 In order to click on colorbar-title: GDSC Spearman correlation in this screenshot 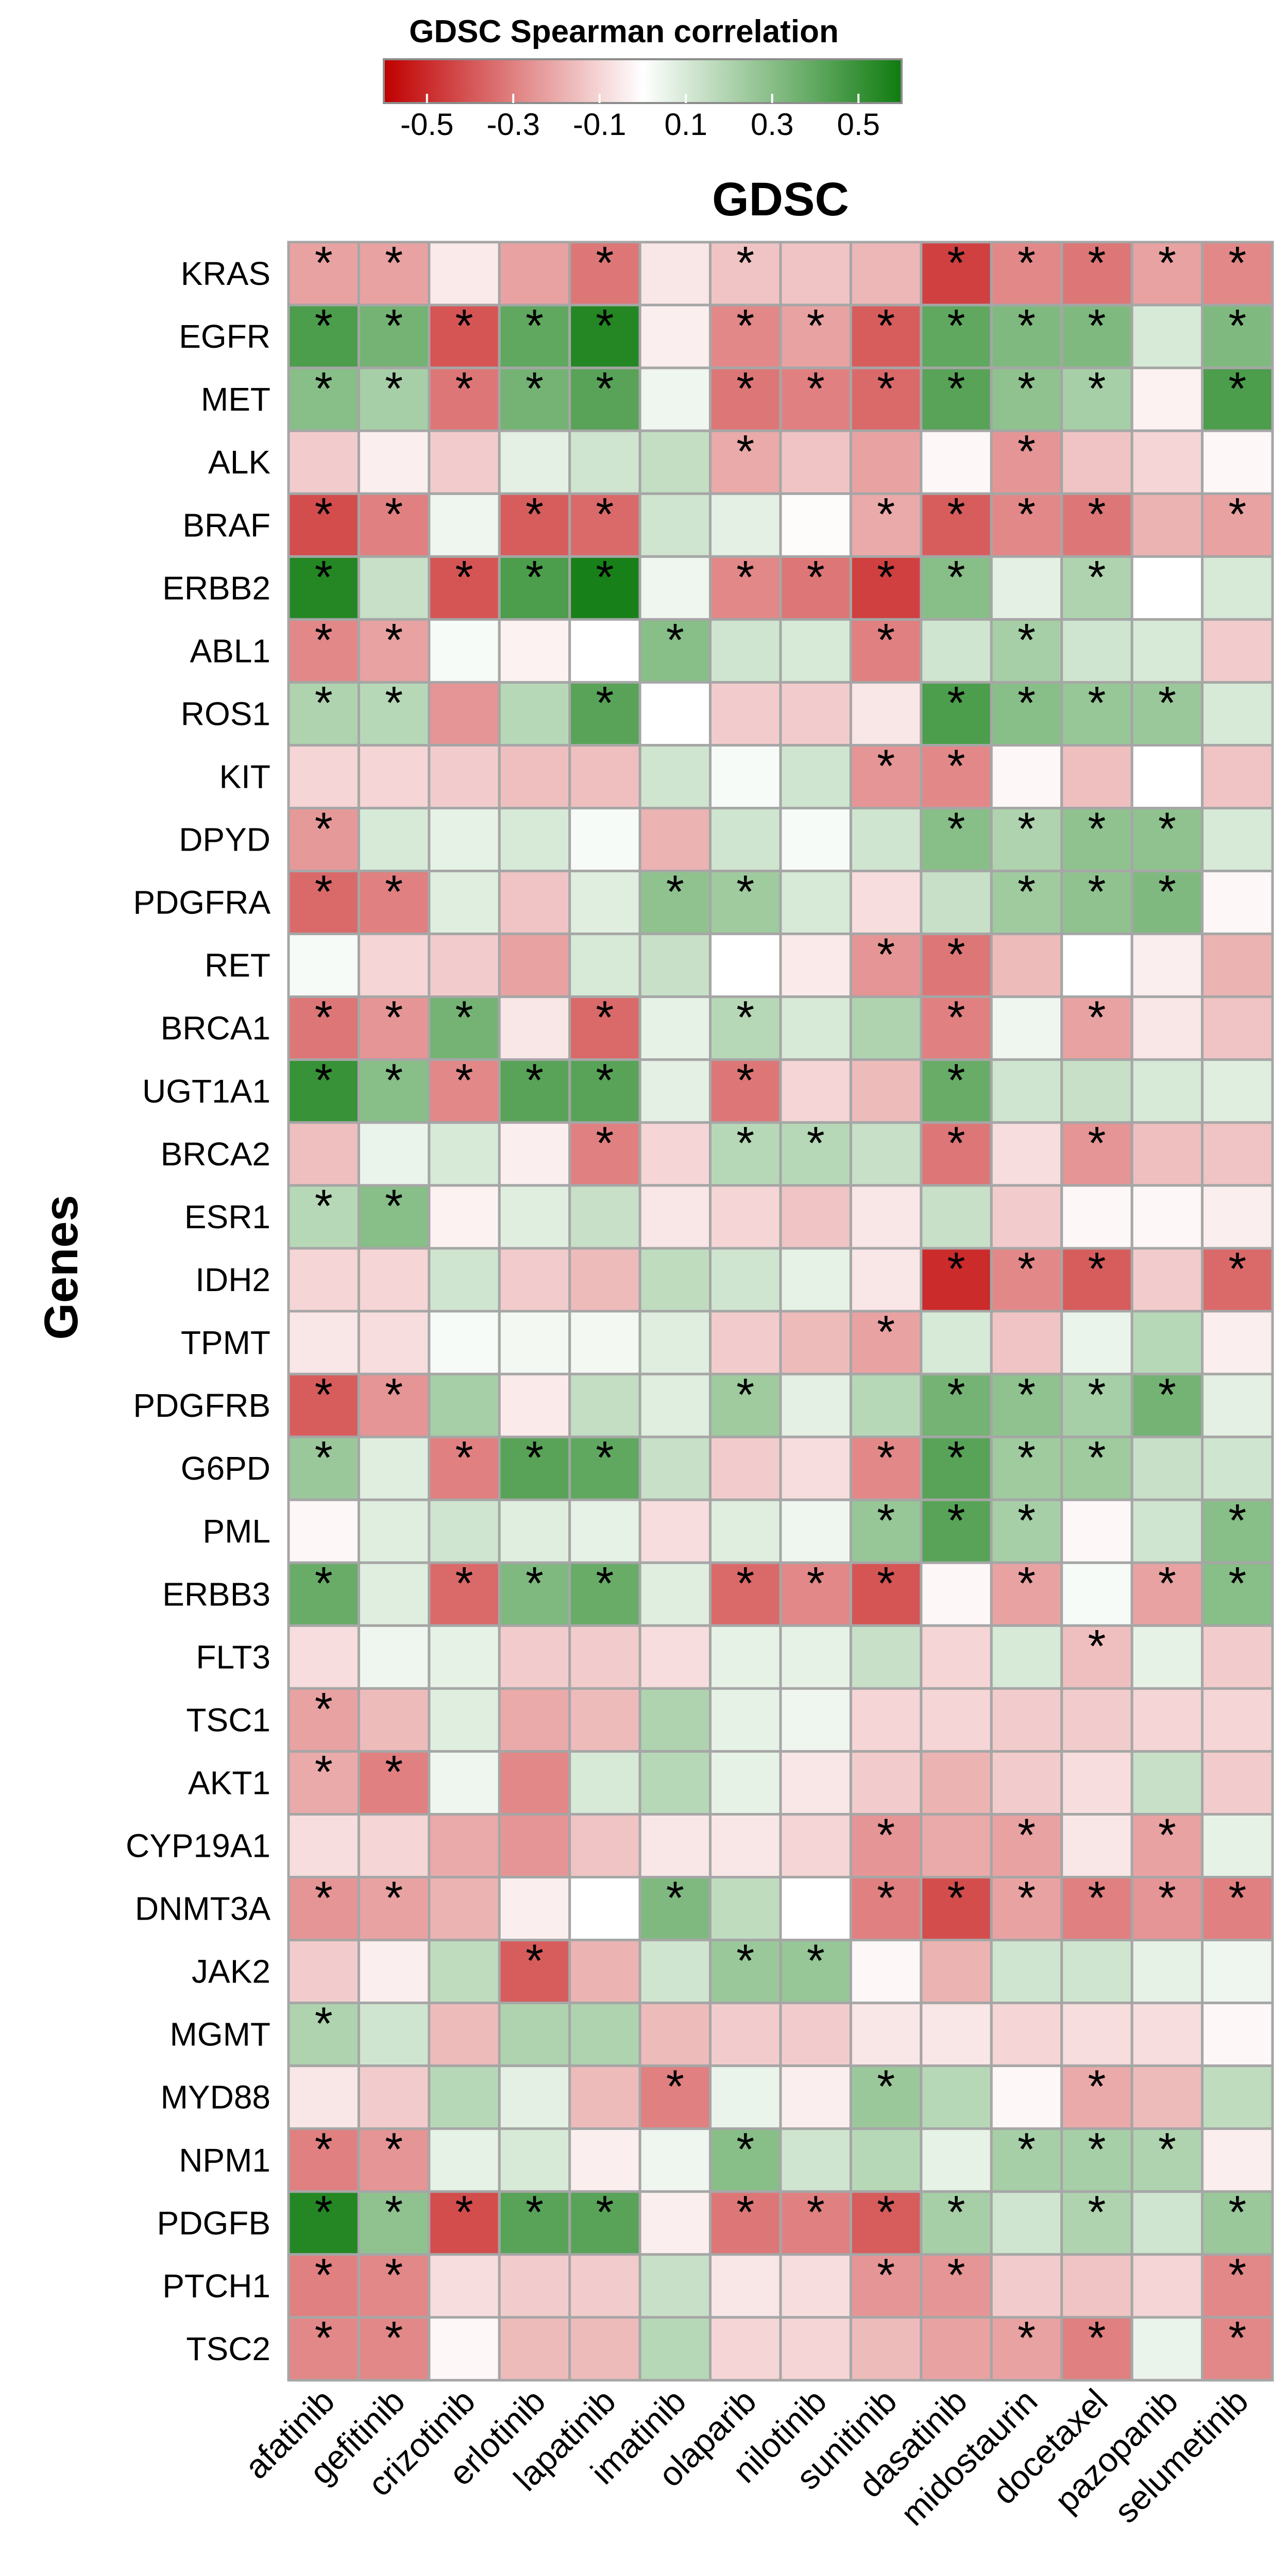, I will do `click(624, 31)`.